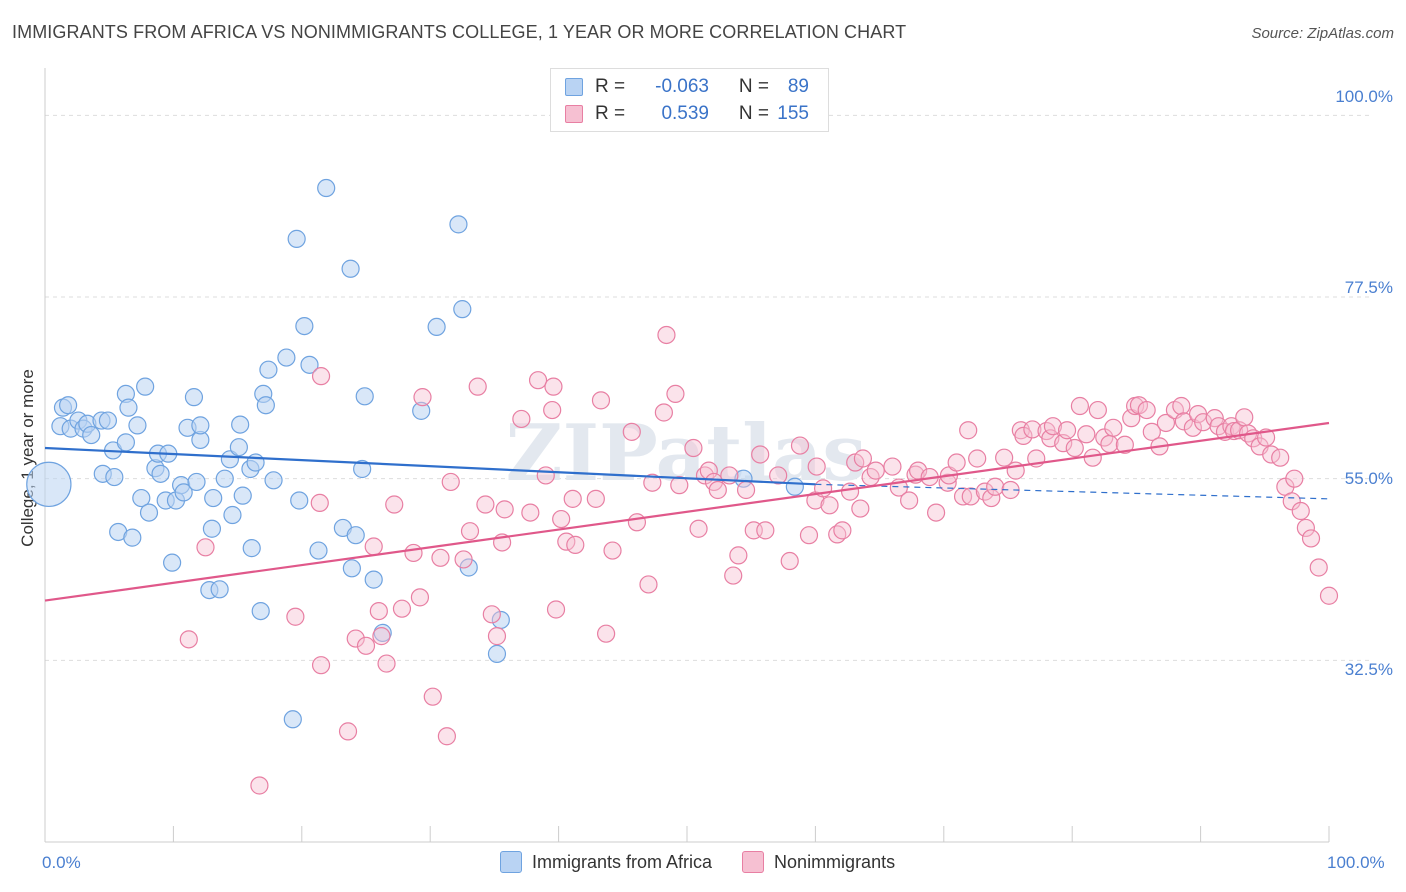  What do you see at coordinates (818, 862) in the screenshot?
I see `legend-item-nonimmigrants: Nonimmigrants` at bounding box center [818, 862].